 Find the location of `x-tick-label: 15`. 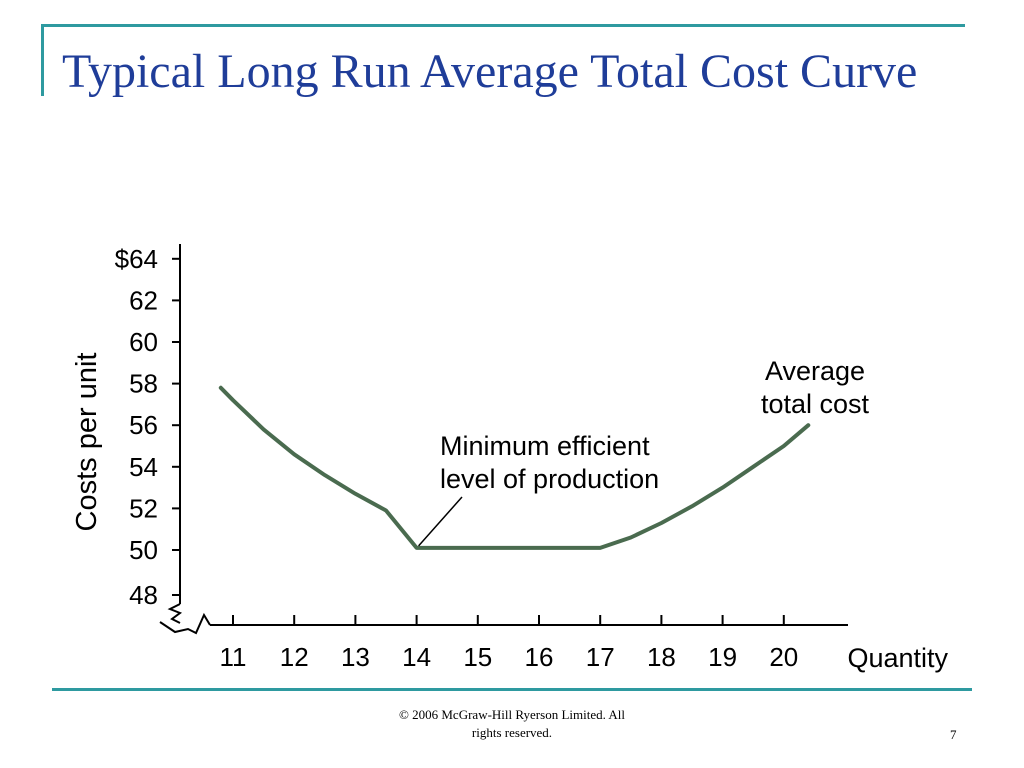

x-tick-label: 15 is located at coordinates (477, 657).